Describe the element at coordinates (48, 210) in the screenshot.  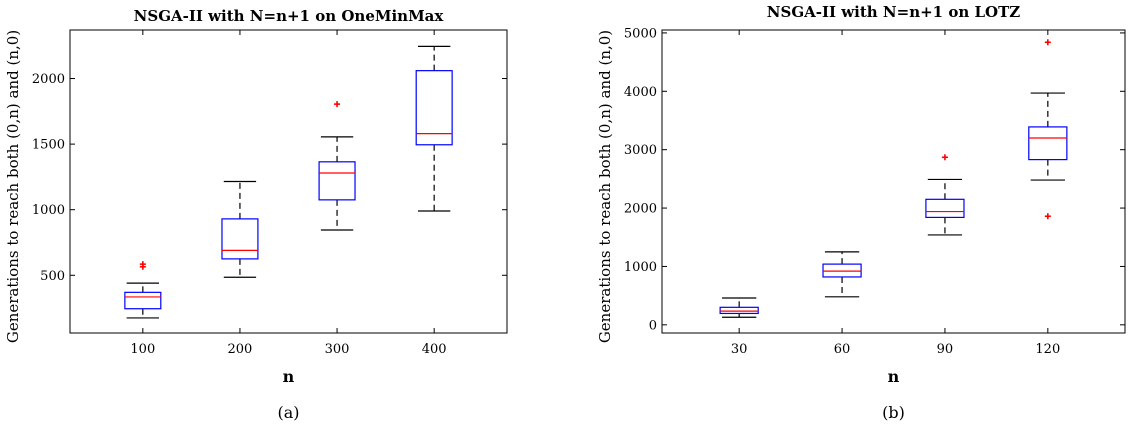
I see `chart-a-y-tick-label: 1000` at that location.